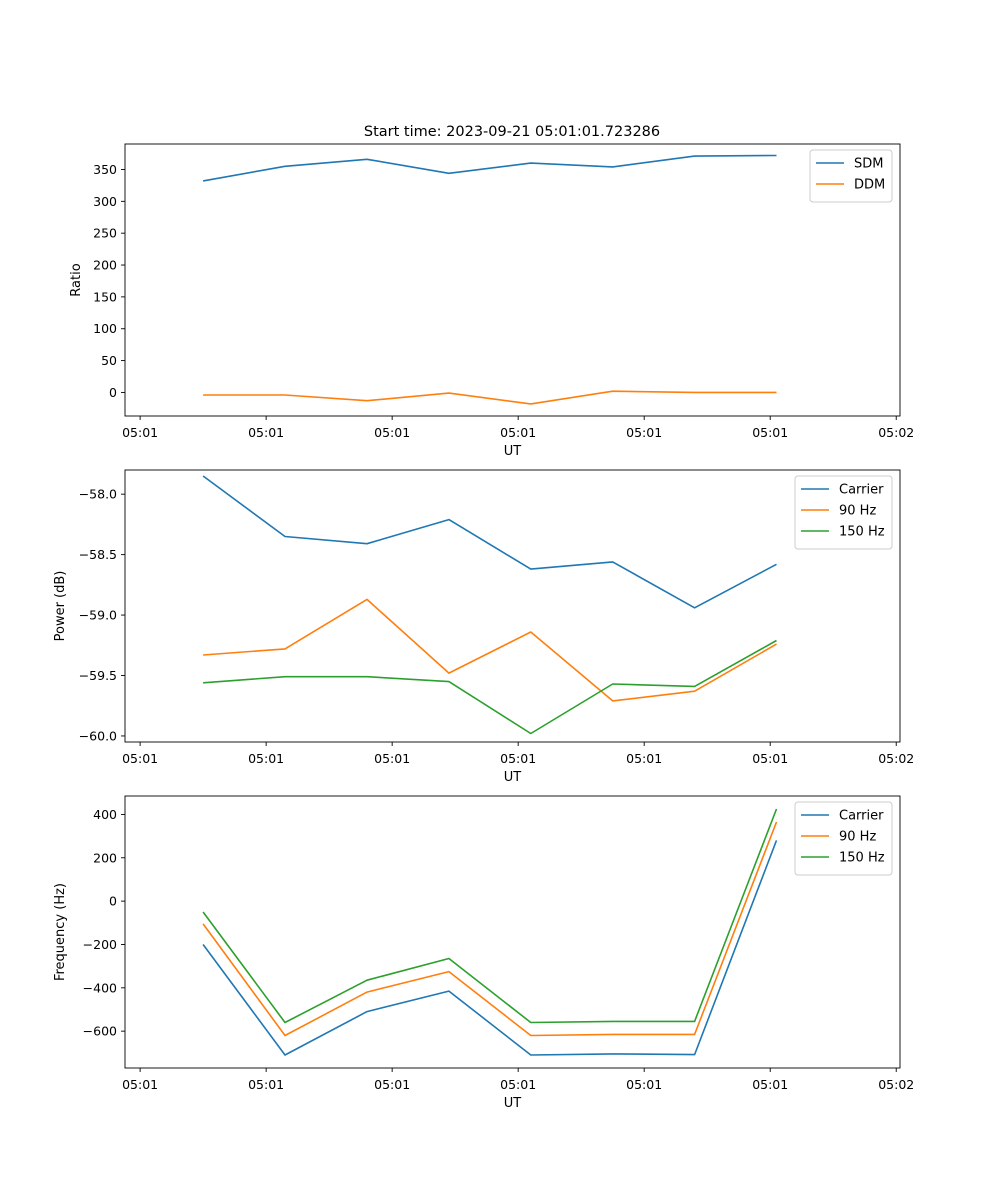  What do you see at coordinates (489, 168) in the screenshot?
I see `series-line-sdm` at bounding box center [489, 168].